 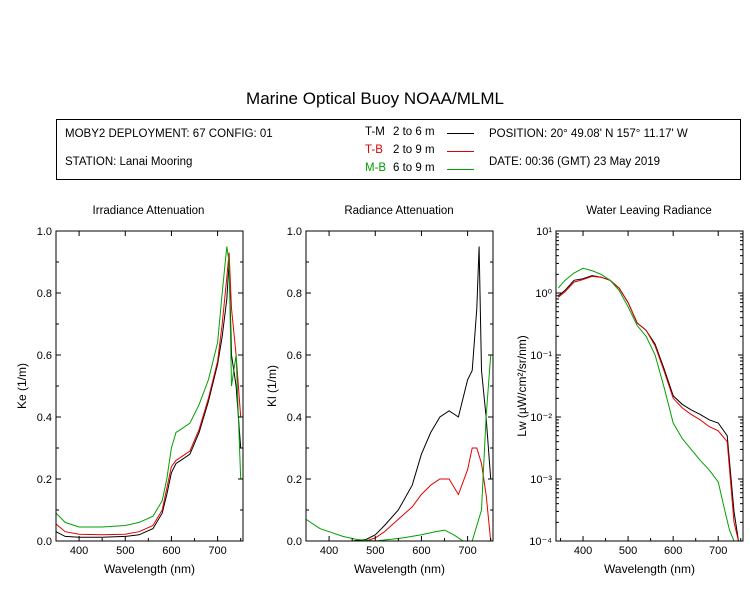 I want to click on y-axis-label-irradiance: Ke (1/m), so click(x=22, y=386).